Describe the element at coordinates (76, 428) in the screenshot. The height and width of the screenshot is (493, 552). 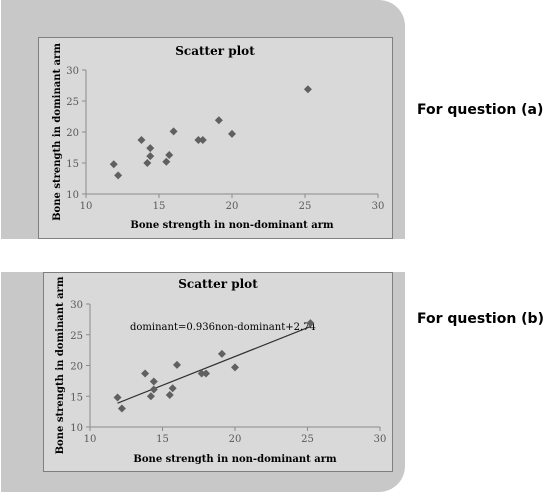
I see `y-tick-label-b: 10` at that location.